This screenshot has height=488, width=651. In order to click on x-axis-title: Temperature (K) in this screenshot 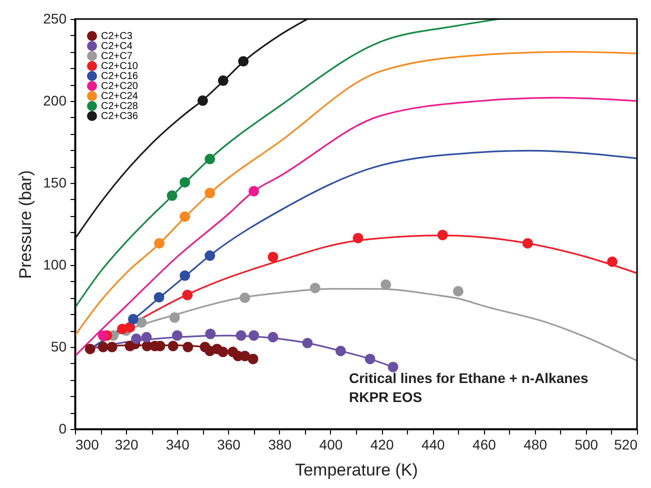, I will do `click(356, 470)`.